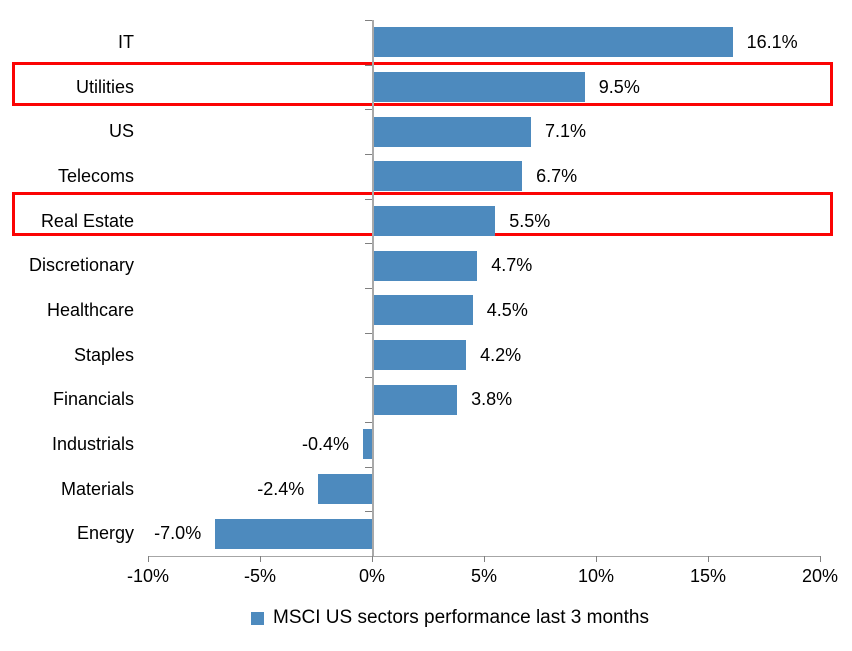 This screenshot has width=852, height=651. What do you see at coordinates (281, 488) in the screenshot?
I see `value-label: -2.4%` at bounding box center [281, 488].